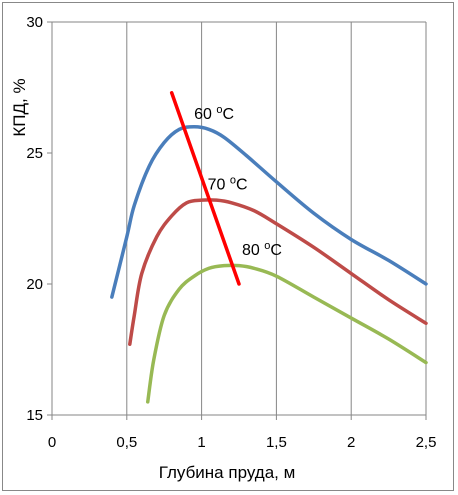  I want to click on y-tick-label: 30, so click(34, 22).